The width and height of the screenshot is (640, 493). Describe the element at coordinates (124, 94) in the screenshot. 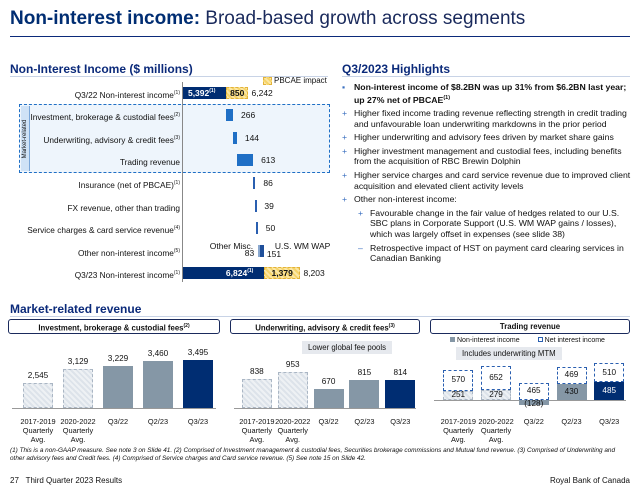

I see `start-label-text: Q3/22 Non-interest income` at that location.